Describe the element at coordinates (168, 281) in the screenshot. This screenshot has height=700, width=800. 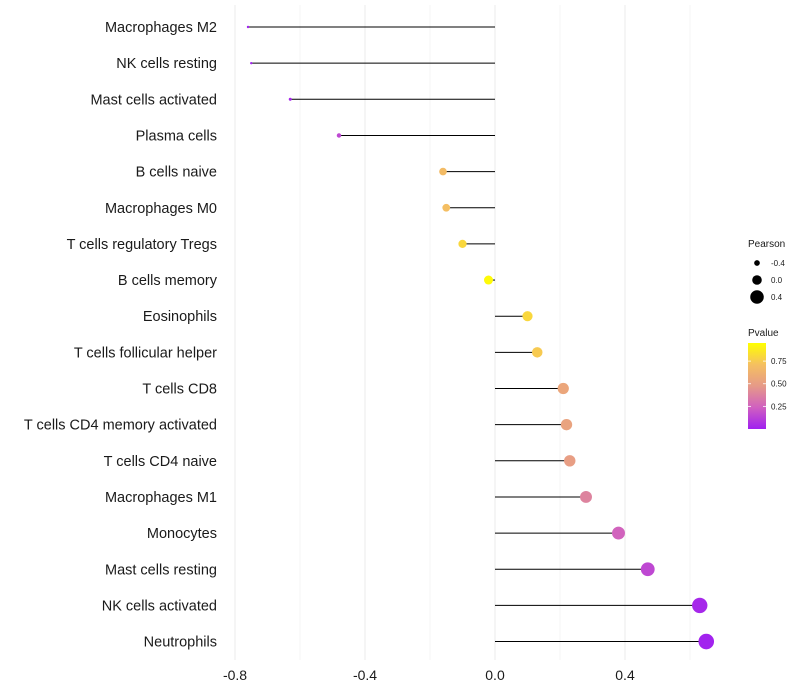
I see `category-label: B cells memory` at that location.